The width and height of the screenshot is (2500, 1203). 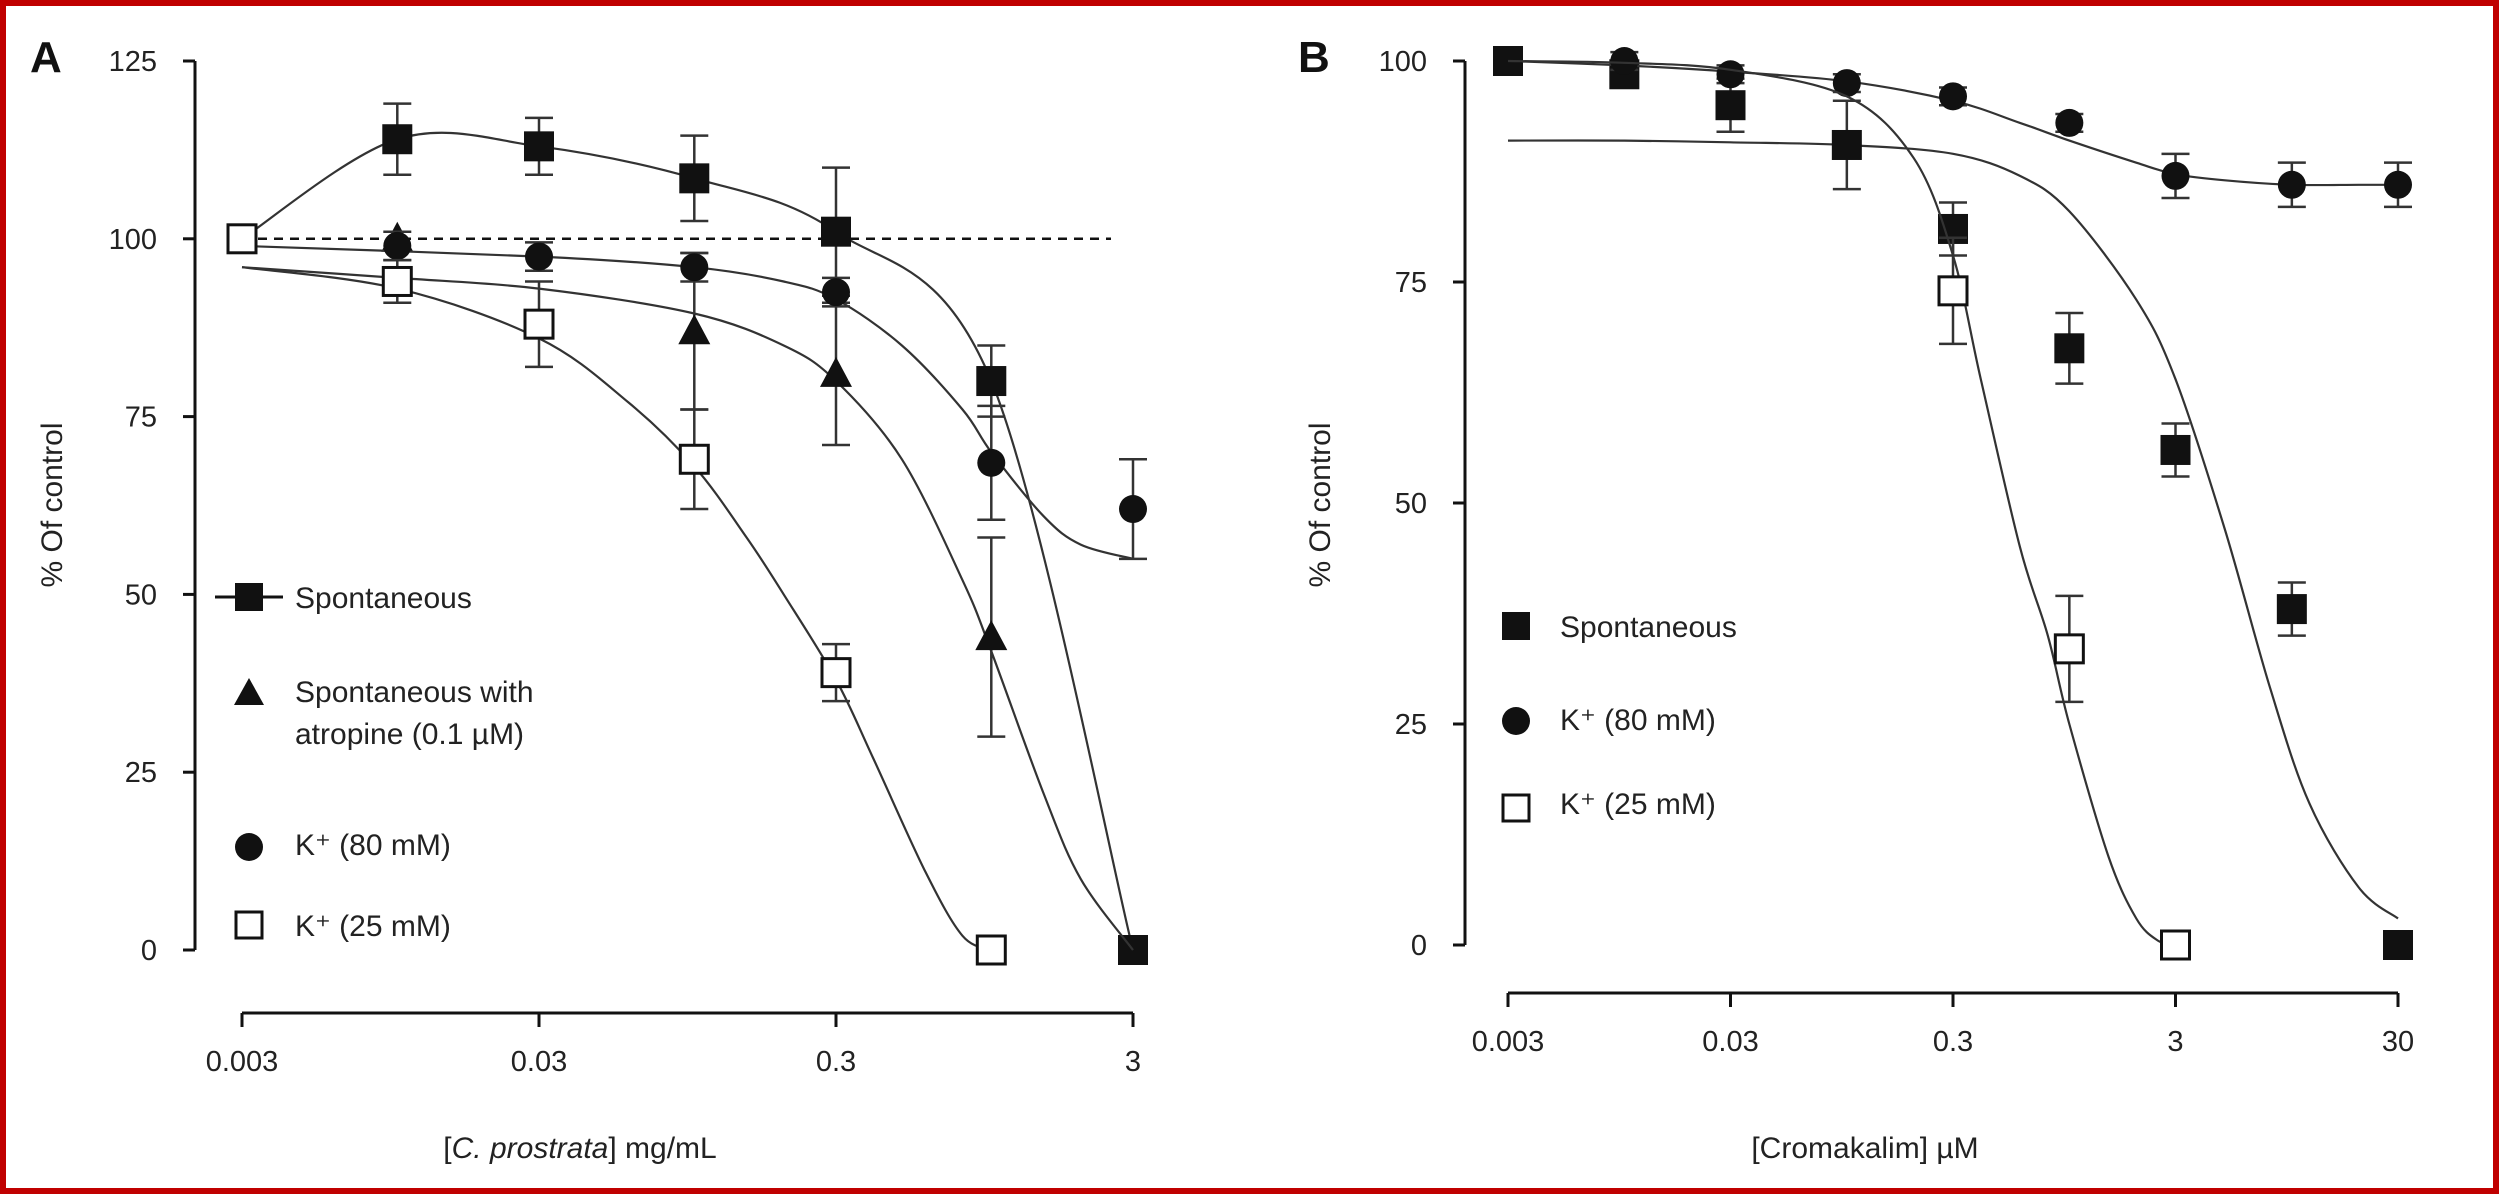 I want to click on panel-a-ylabel: % Of control, so click(x=52, y=504).